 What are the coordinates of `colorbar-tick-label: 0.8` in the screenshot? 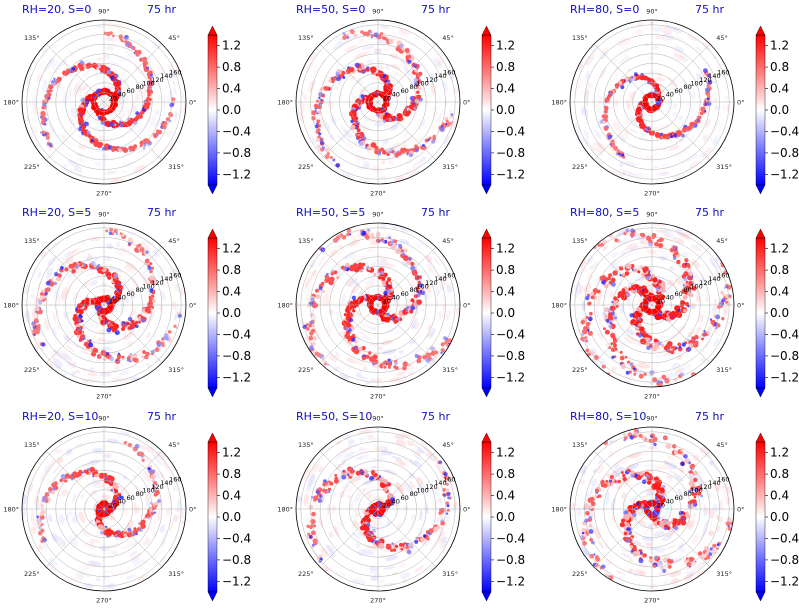 It's located at (231, 270).